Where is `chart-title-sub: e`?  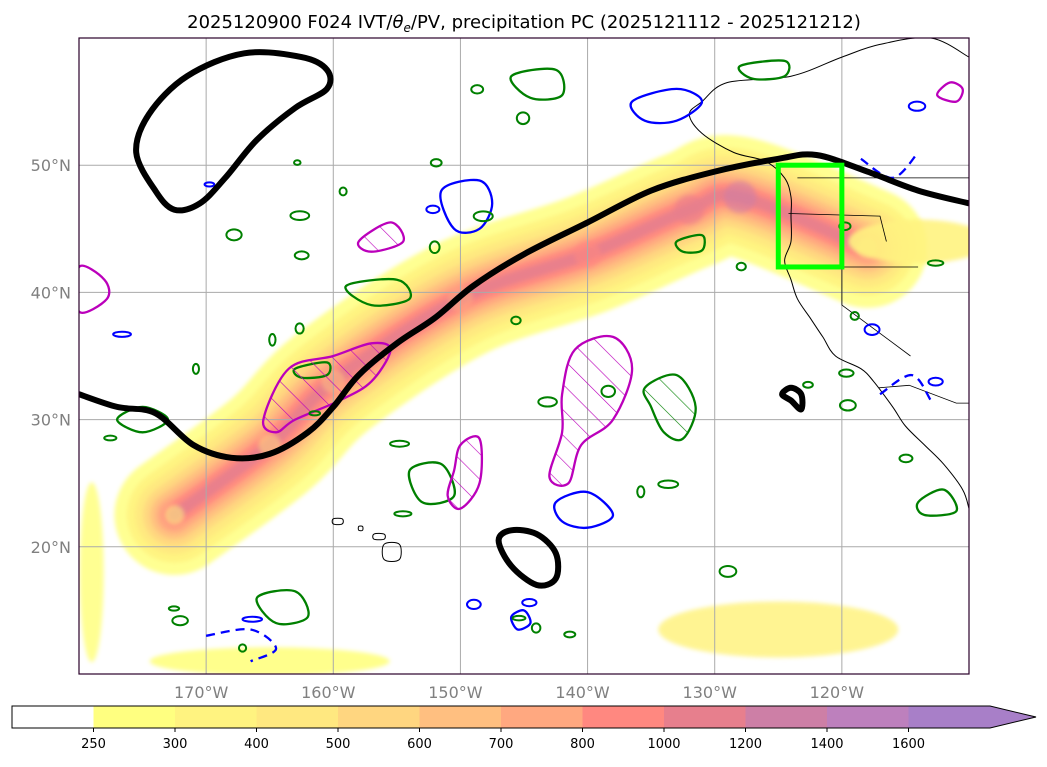 chart-title-sub: e is located at coordinates (407, 28).